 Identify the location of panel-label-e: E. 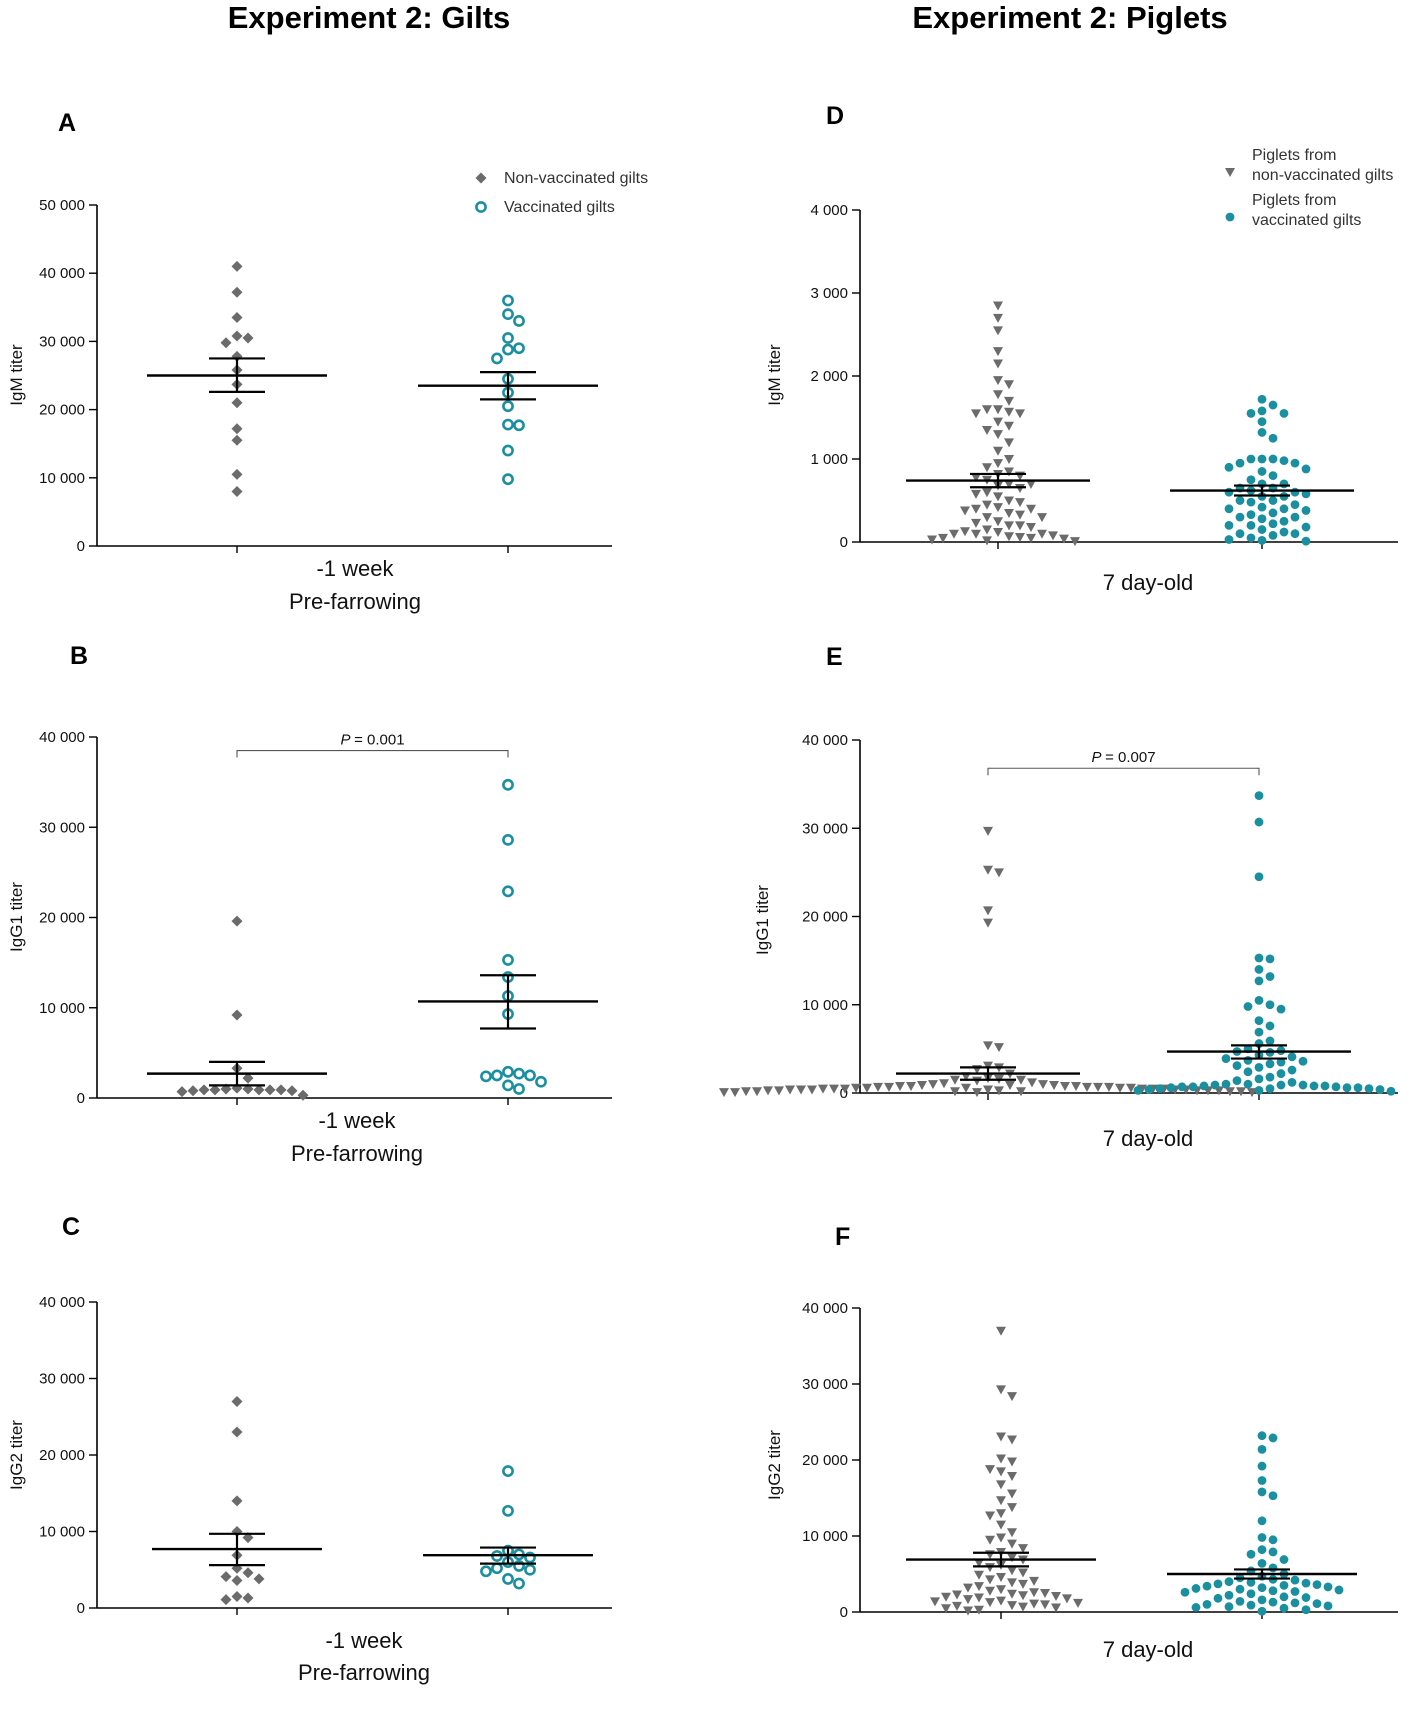
(834, 657).